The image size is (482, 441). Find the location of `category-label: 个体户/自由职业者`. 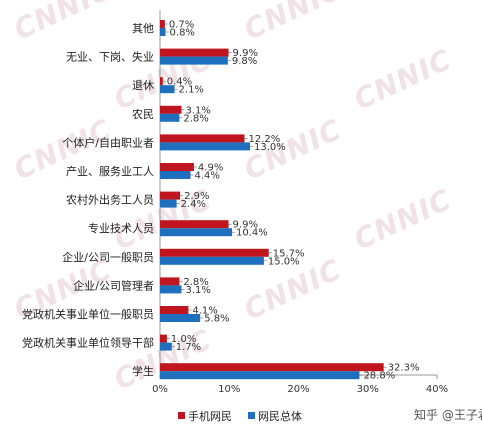

category-label: 个体户/自由职业者 is located at coordinates (108, 142).